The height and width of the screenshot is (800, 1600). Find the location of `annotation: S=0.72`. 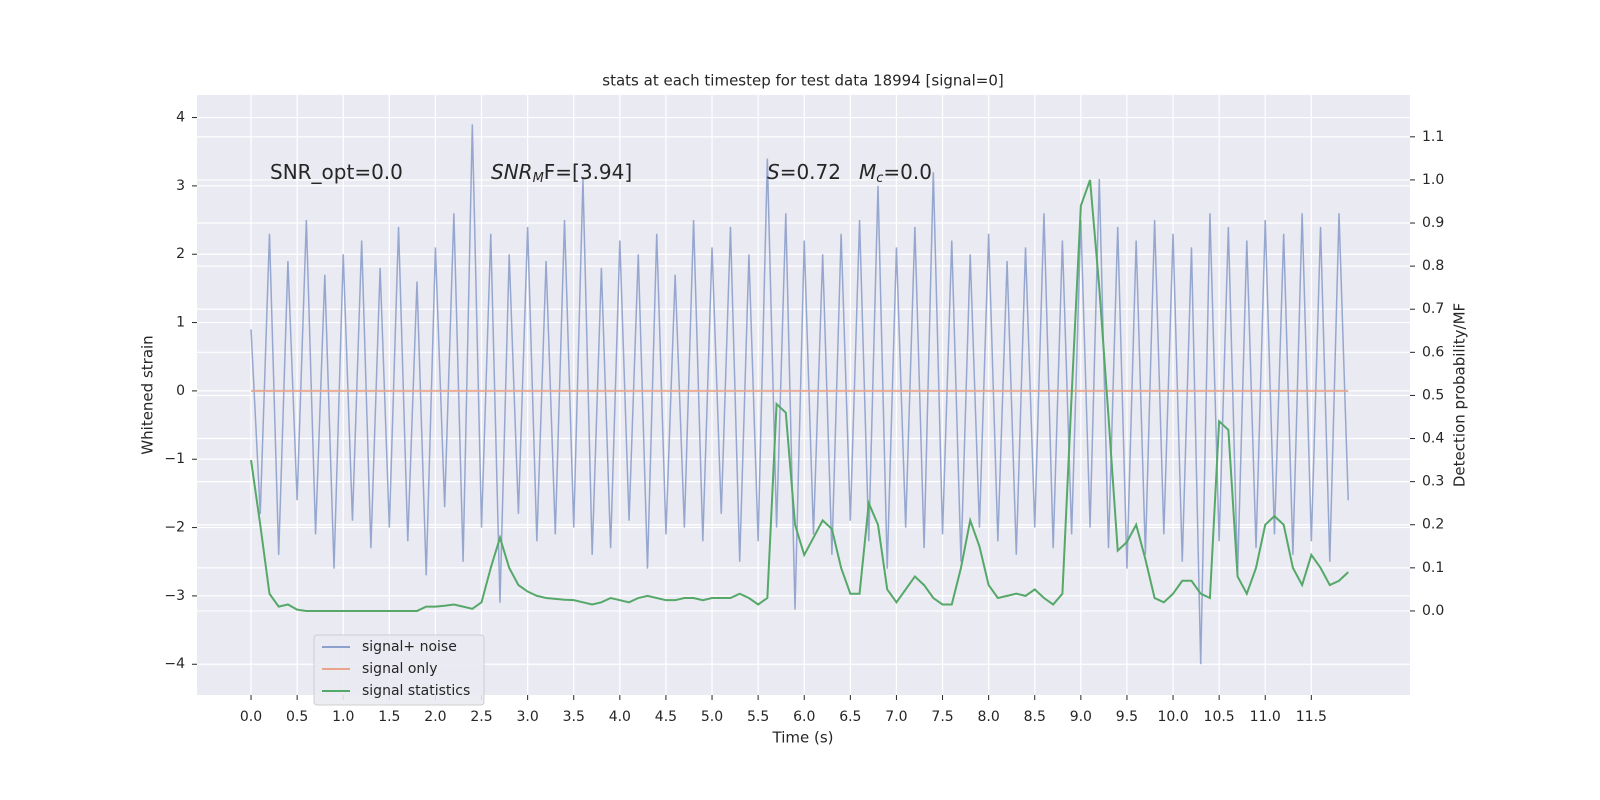

annotation: S=0.72 is located at coordinates (804, 172).